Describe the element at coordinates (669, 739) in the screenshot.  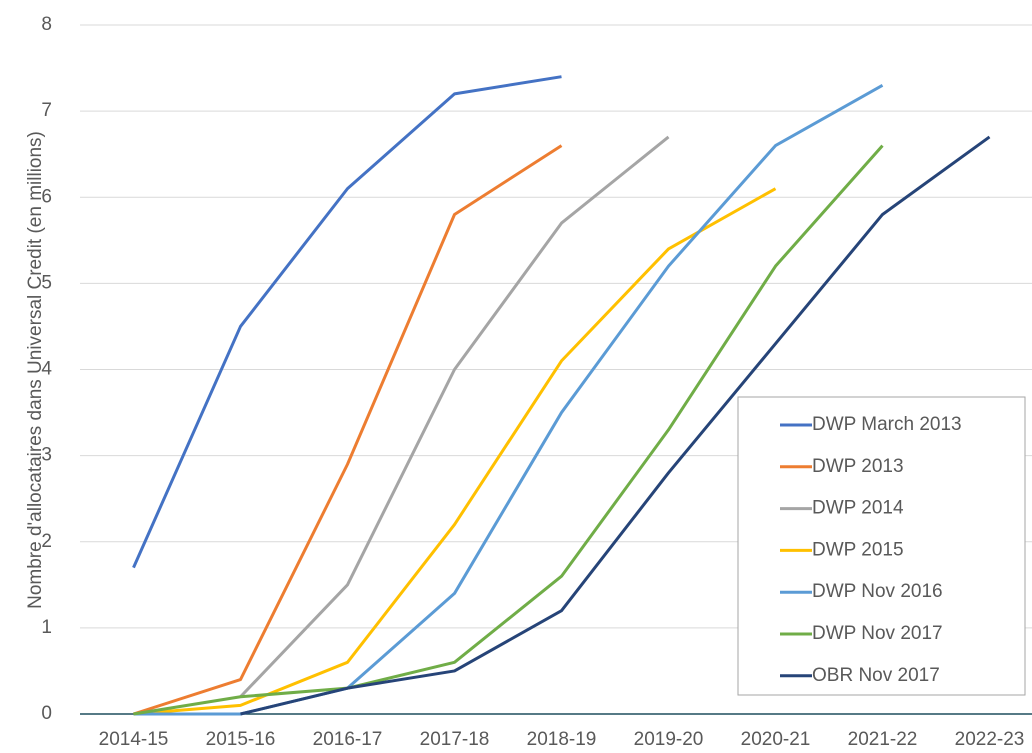
I see `x-tick-label: 2019-20` at that location.